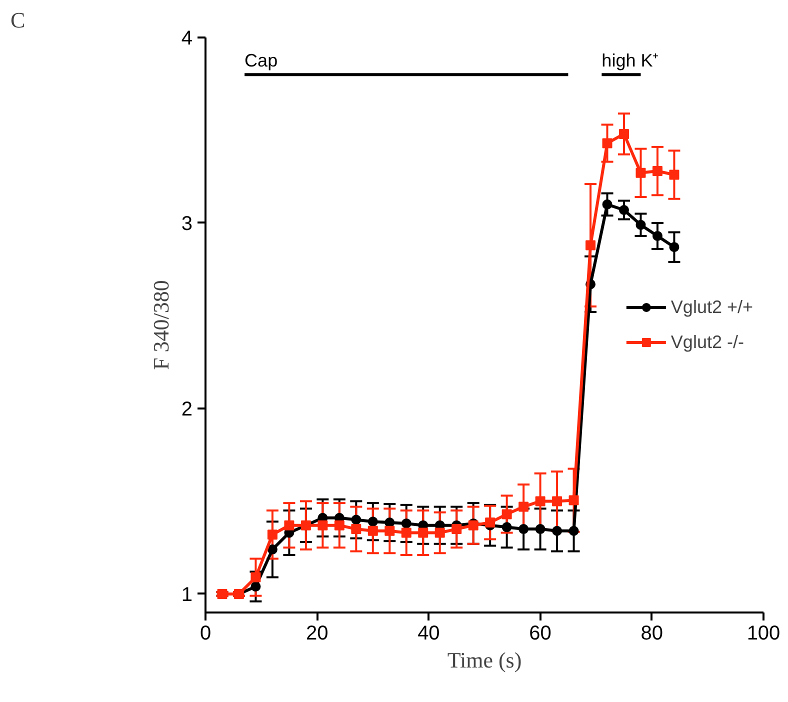  Describe the element at coordinates (186, 39) in the screenshot. I see `y-tick-label: 4` at that location.